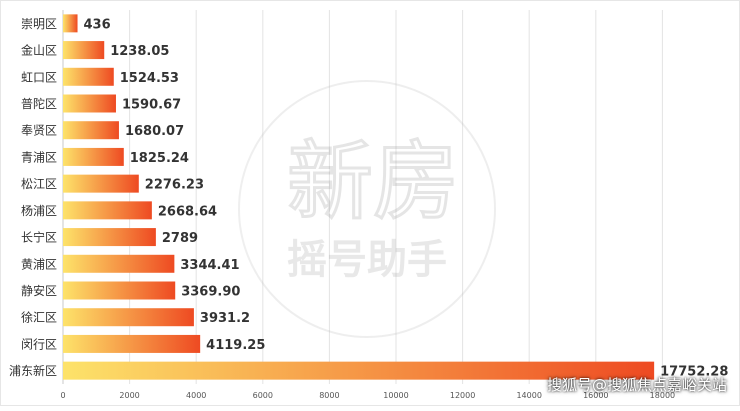 This screenshot has width=740, height=411. I want to click on x-tick-label: 2000, so click(129, 395).